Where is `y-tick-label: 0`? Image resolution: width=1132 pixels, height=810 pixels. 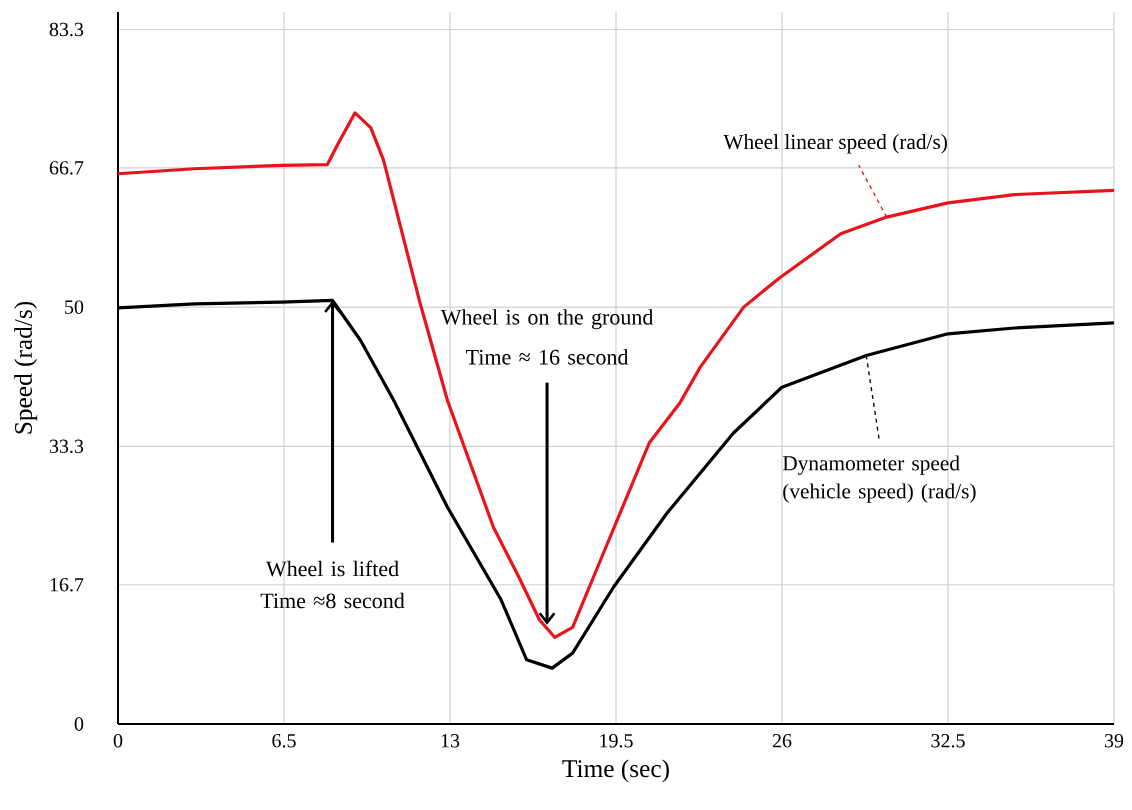 y-tick-label: 0 is located at coordinates (79, 724).